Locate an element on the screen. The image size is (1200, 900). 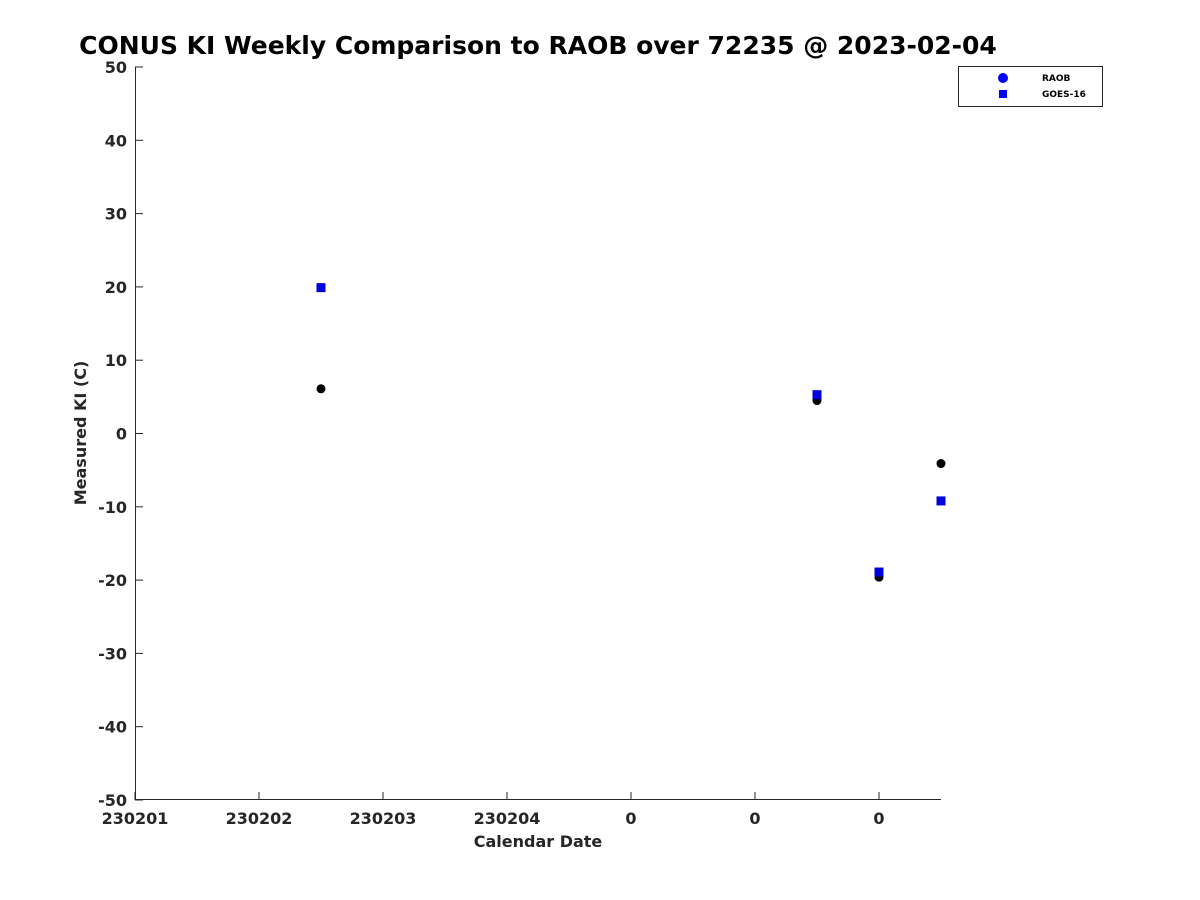
y-tick-label: 0 is located at coordinates (121, 434).